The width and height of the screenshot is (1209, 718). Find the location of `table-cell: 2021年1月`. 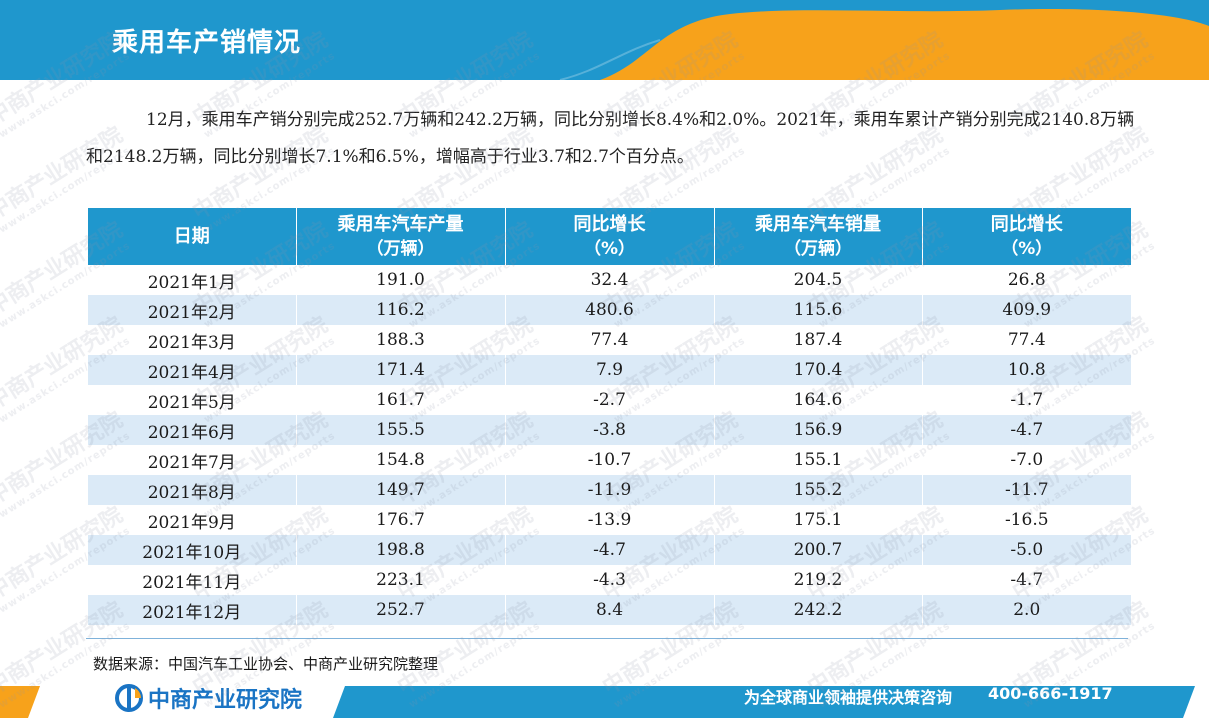

table-cell: 2021年1月 is located at coordinates (192, 280).